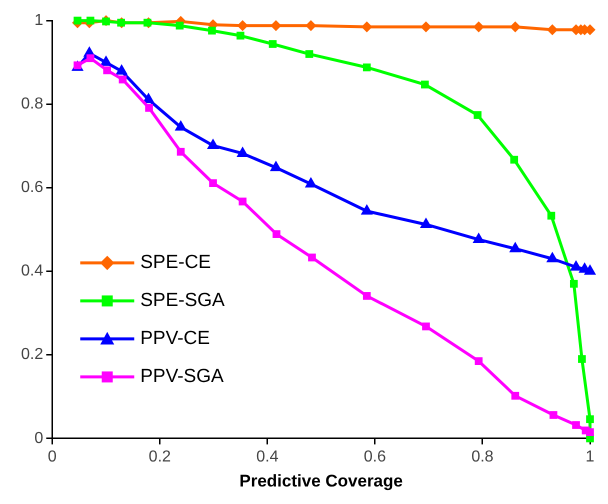 The height and width of the screenshot is (504, 608). I want to click on y-tick-label: 1, so click(39, 21).